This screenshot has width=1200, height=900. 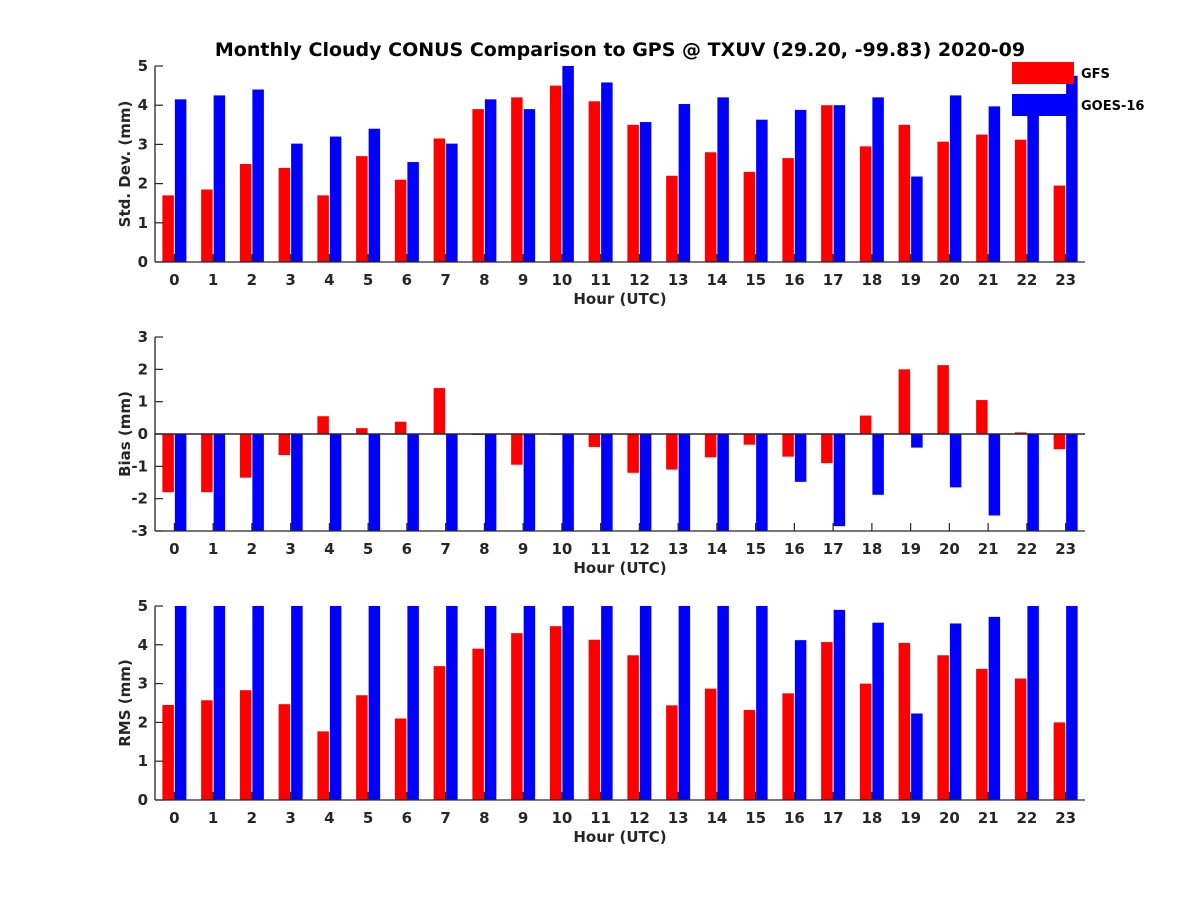 I want to click on y-axis-label: RMS (mm), so click(x=125, y=702).